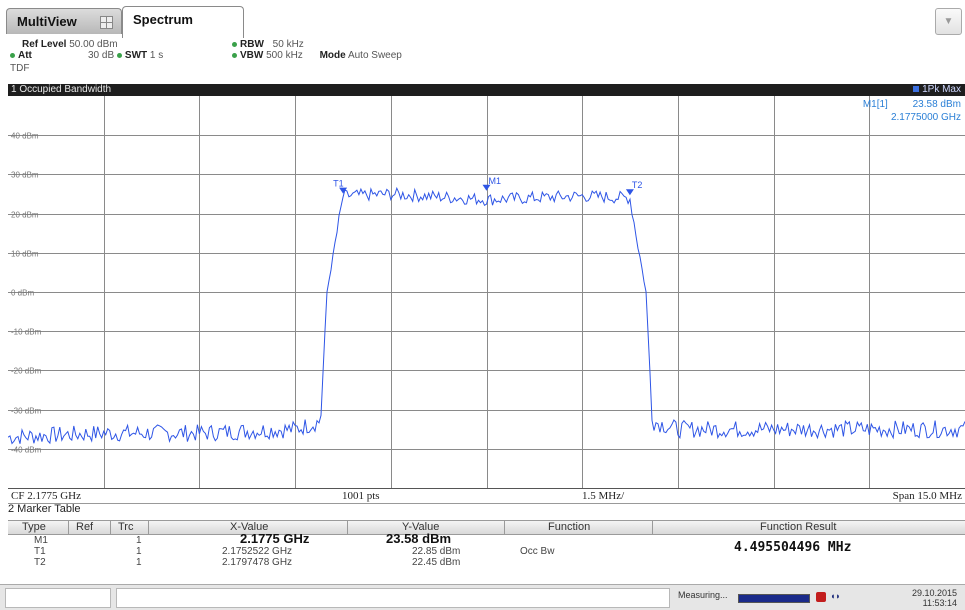 This screenshot has width=965, height=610. I want to click on dropdown-button: ▼, so click(948, 21).